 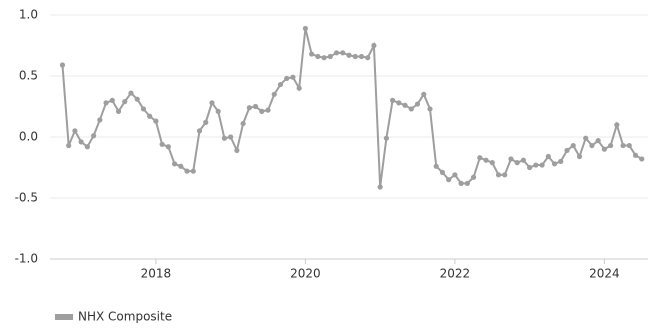 I want to click on y-tick-label: 1.0, so click(x=28, y=15).